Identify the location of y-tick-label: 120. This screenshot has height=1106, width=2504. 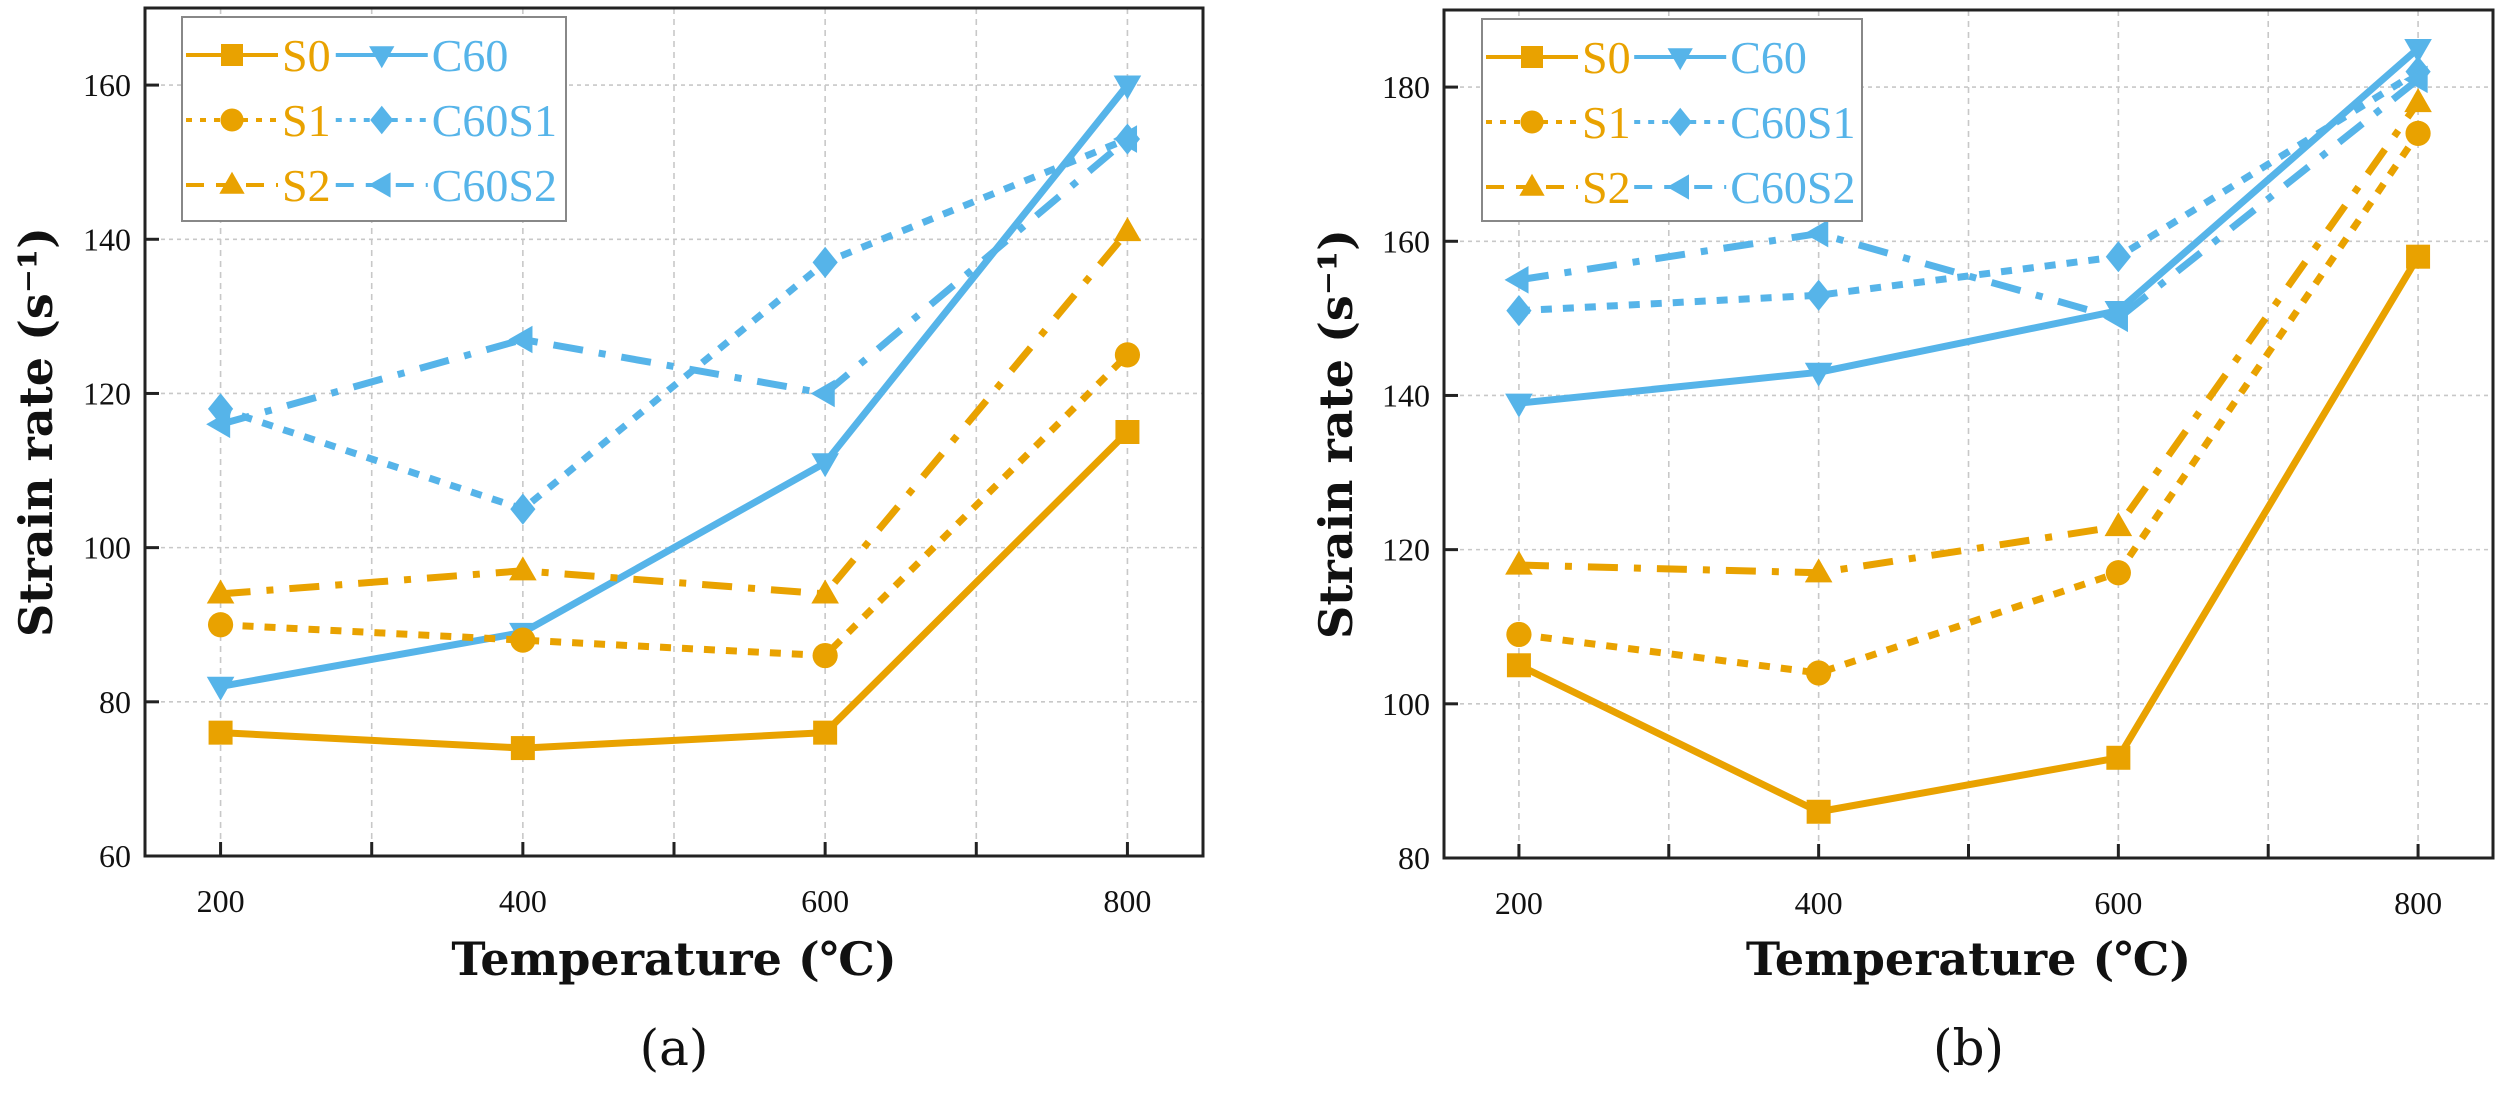
(1406, 550).